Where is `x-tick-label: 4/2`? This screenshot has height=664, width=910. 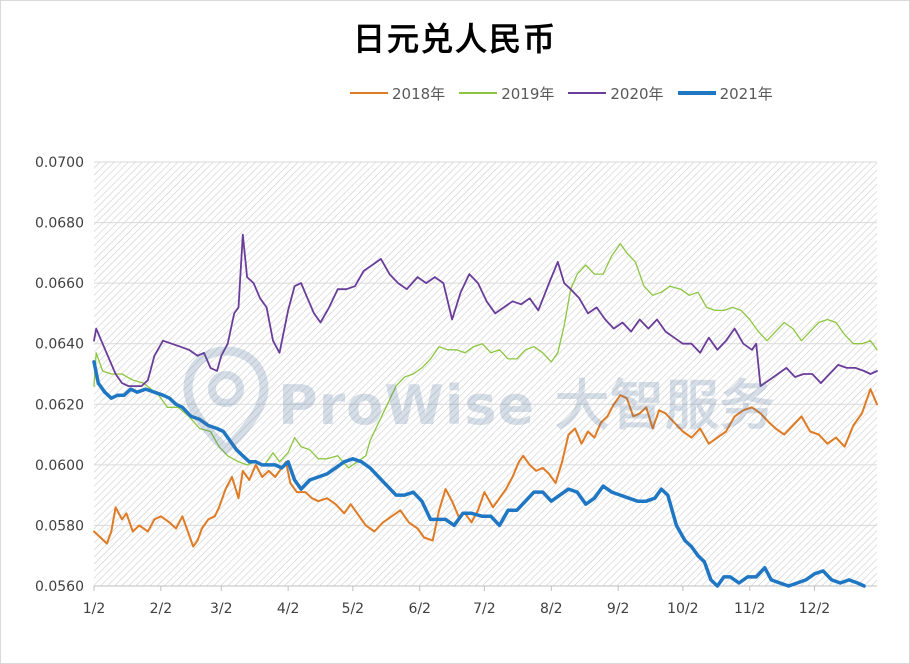
x-tick-label: 4/2 is located at coordinates (288, 609).